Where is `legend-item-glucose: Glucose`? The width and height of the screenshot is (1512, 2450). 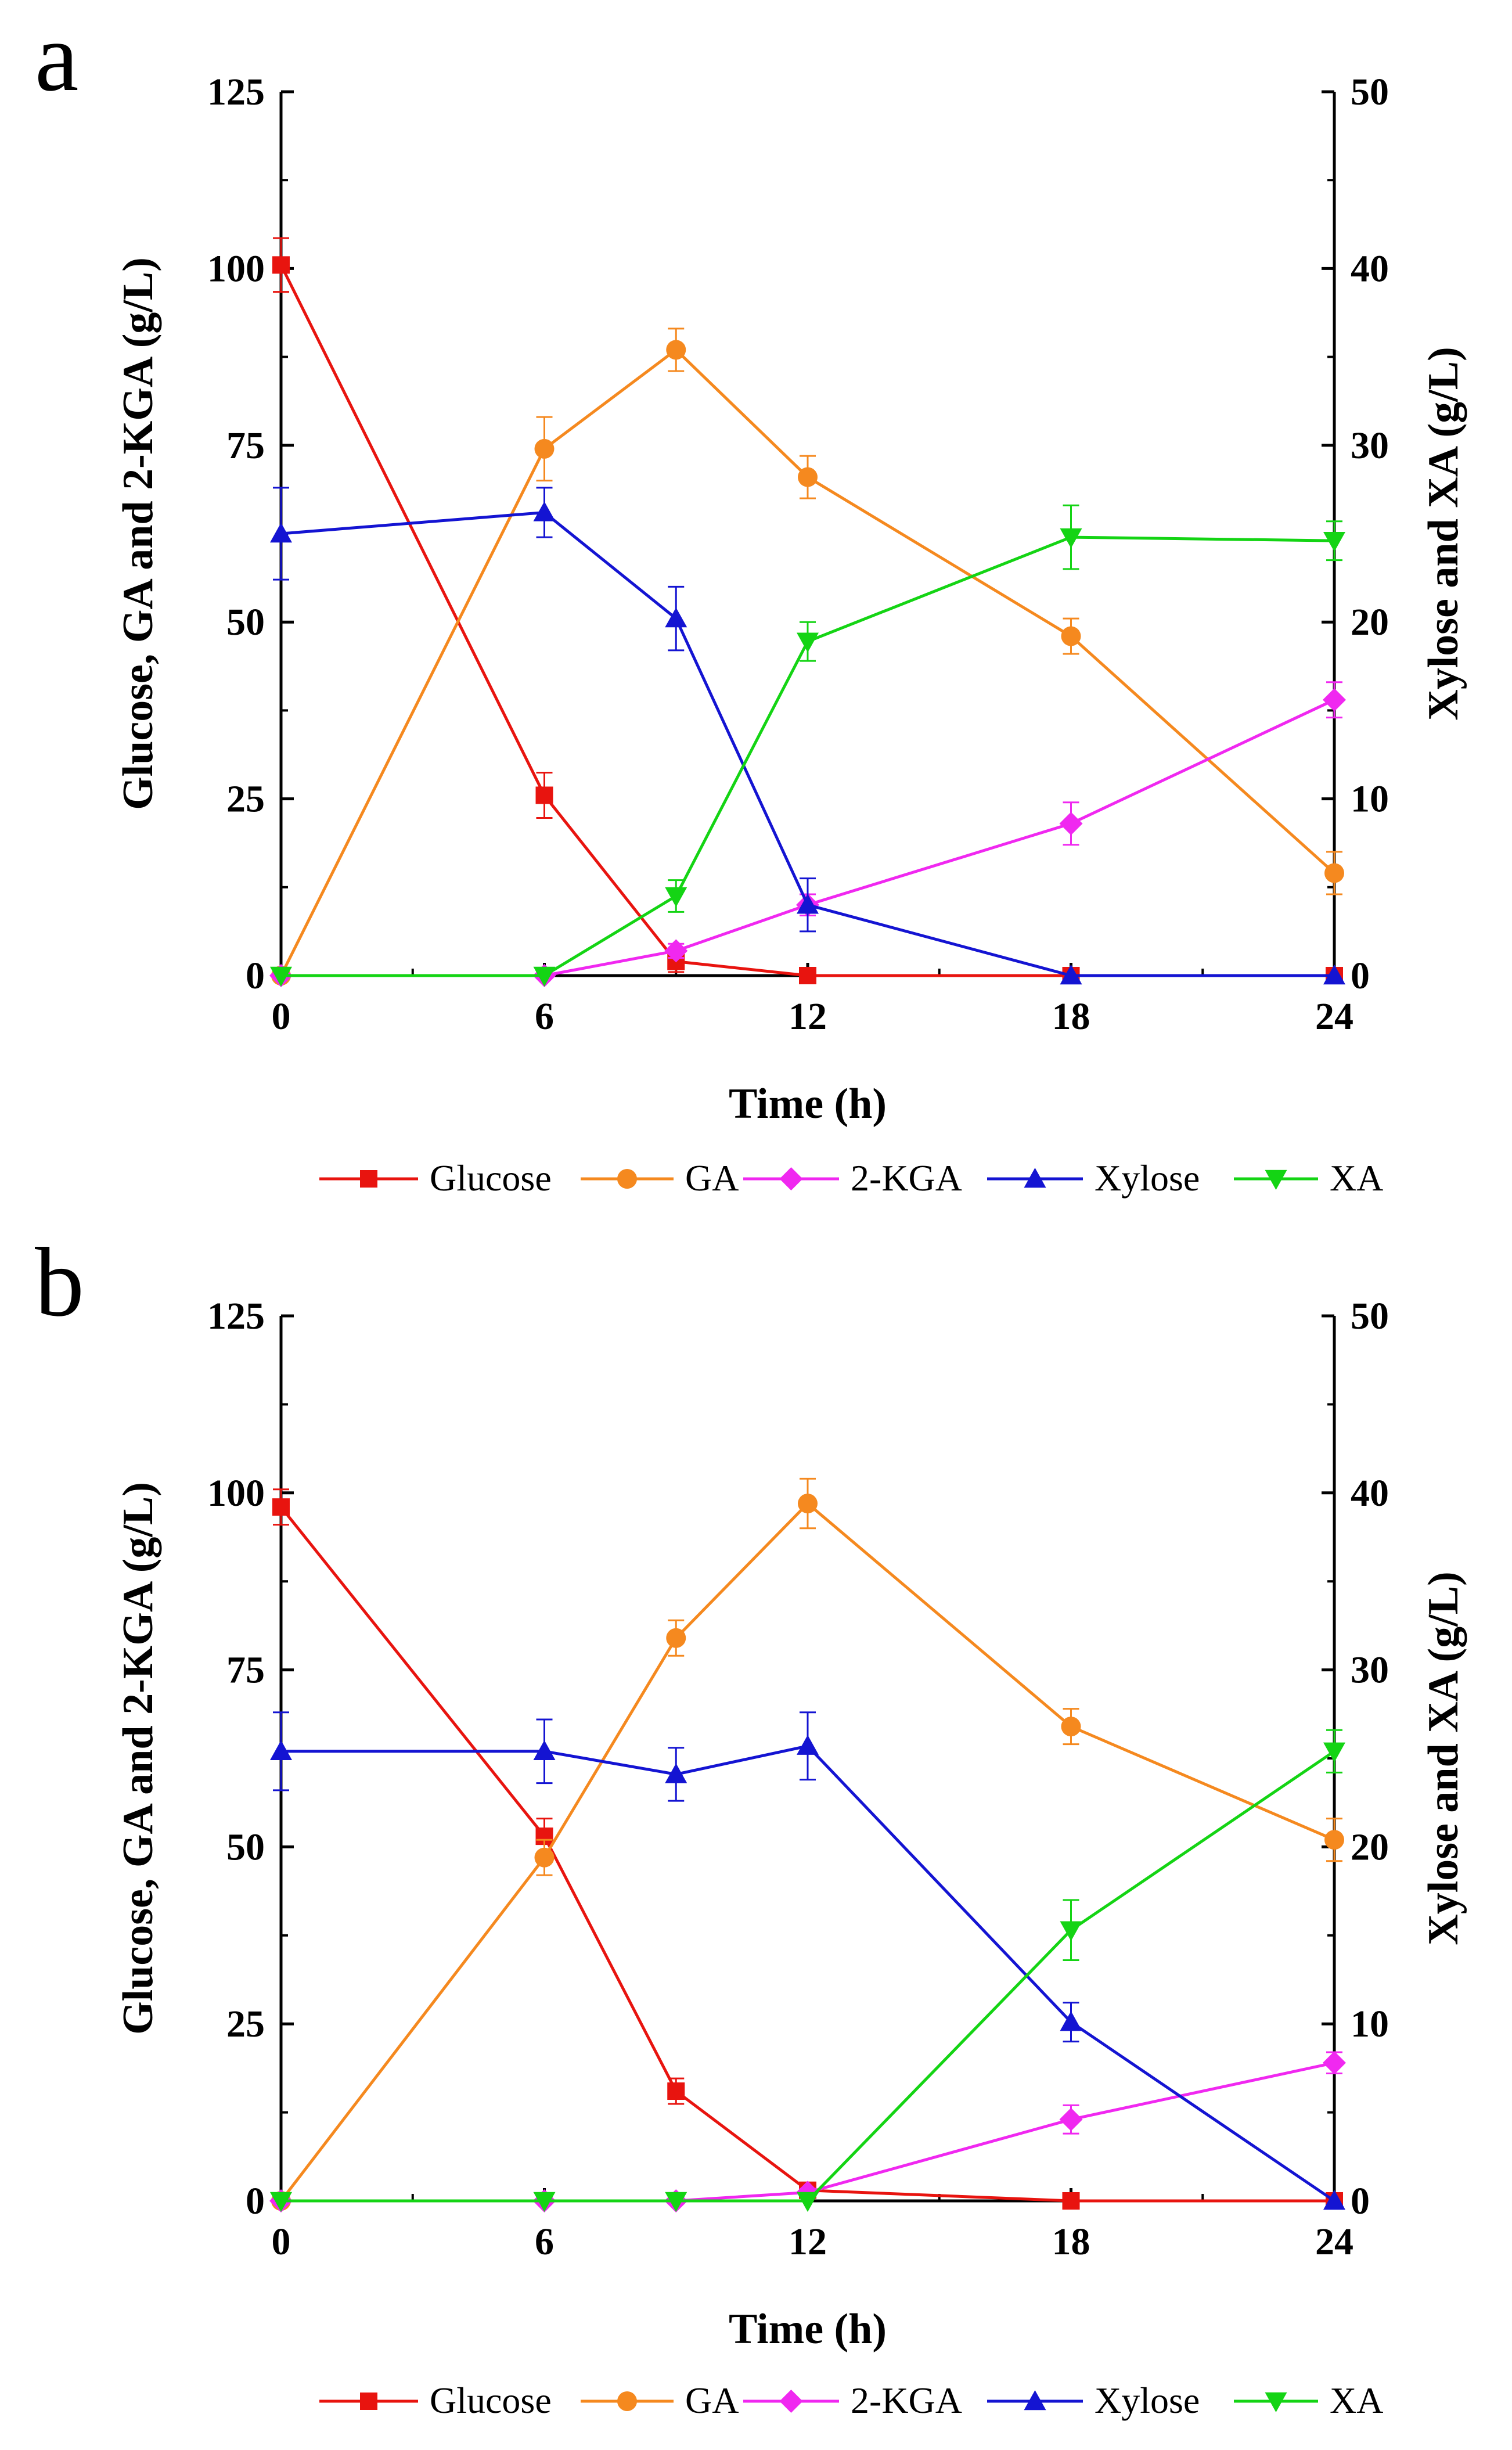 legend-item-glucose: Glucose is located at coordinates (436, 2400).